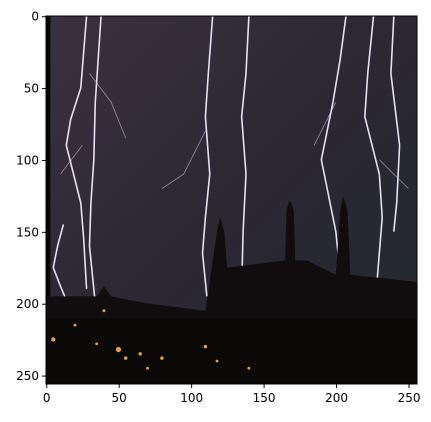  I want to click on y-tick-label: 100, so click(27, 160).